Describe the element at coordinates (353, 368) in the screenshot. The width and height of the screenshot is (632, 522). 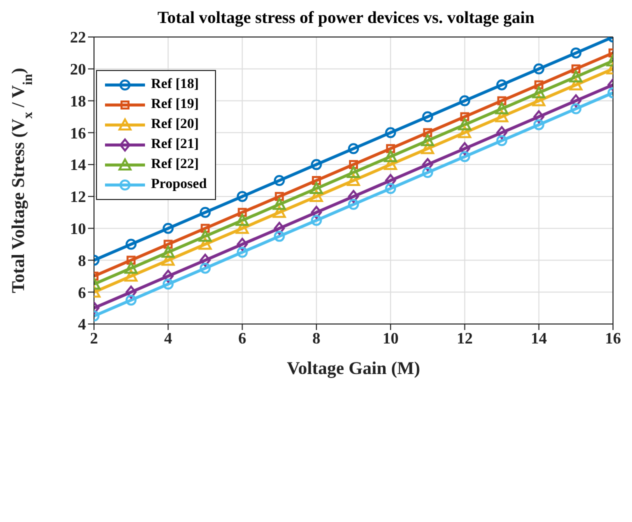
I see `x-axis-title: Voltage Gain (M)` at that location.